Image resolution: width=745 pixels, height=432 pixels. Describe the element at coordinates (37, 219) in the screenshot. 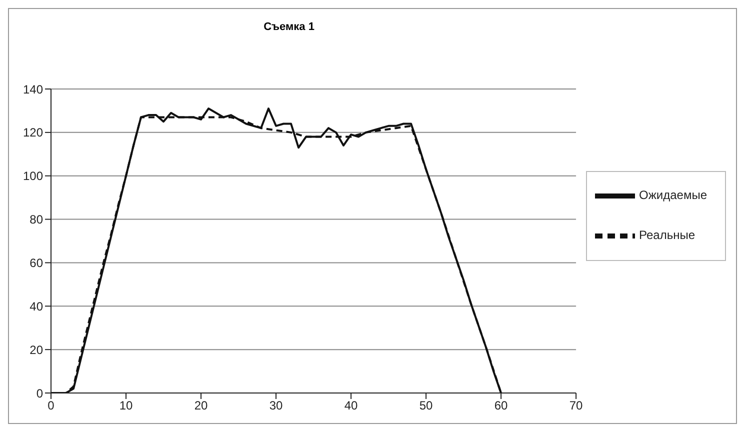

I see `y-tick-label: 80` at that location.